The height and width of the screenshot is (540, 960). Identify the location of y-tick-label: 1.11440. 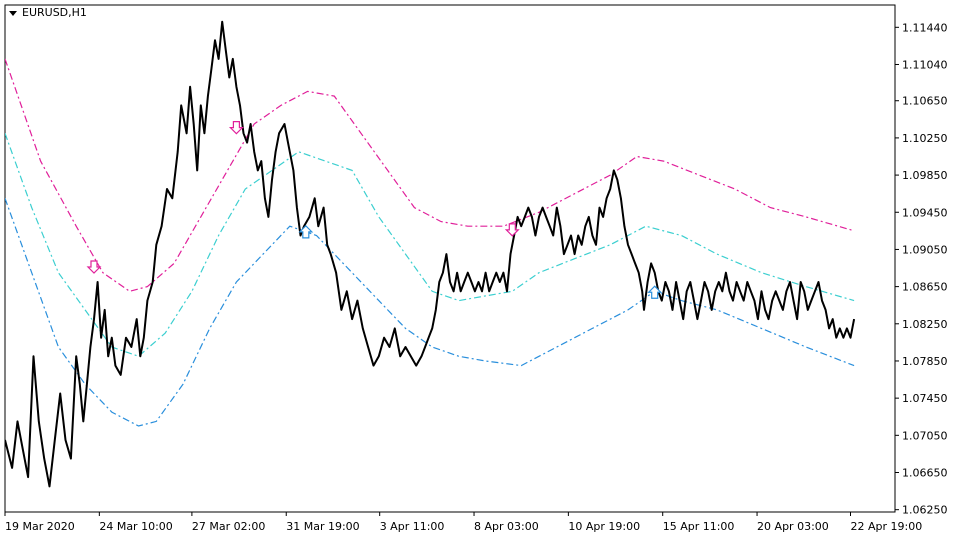
(925, 27).